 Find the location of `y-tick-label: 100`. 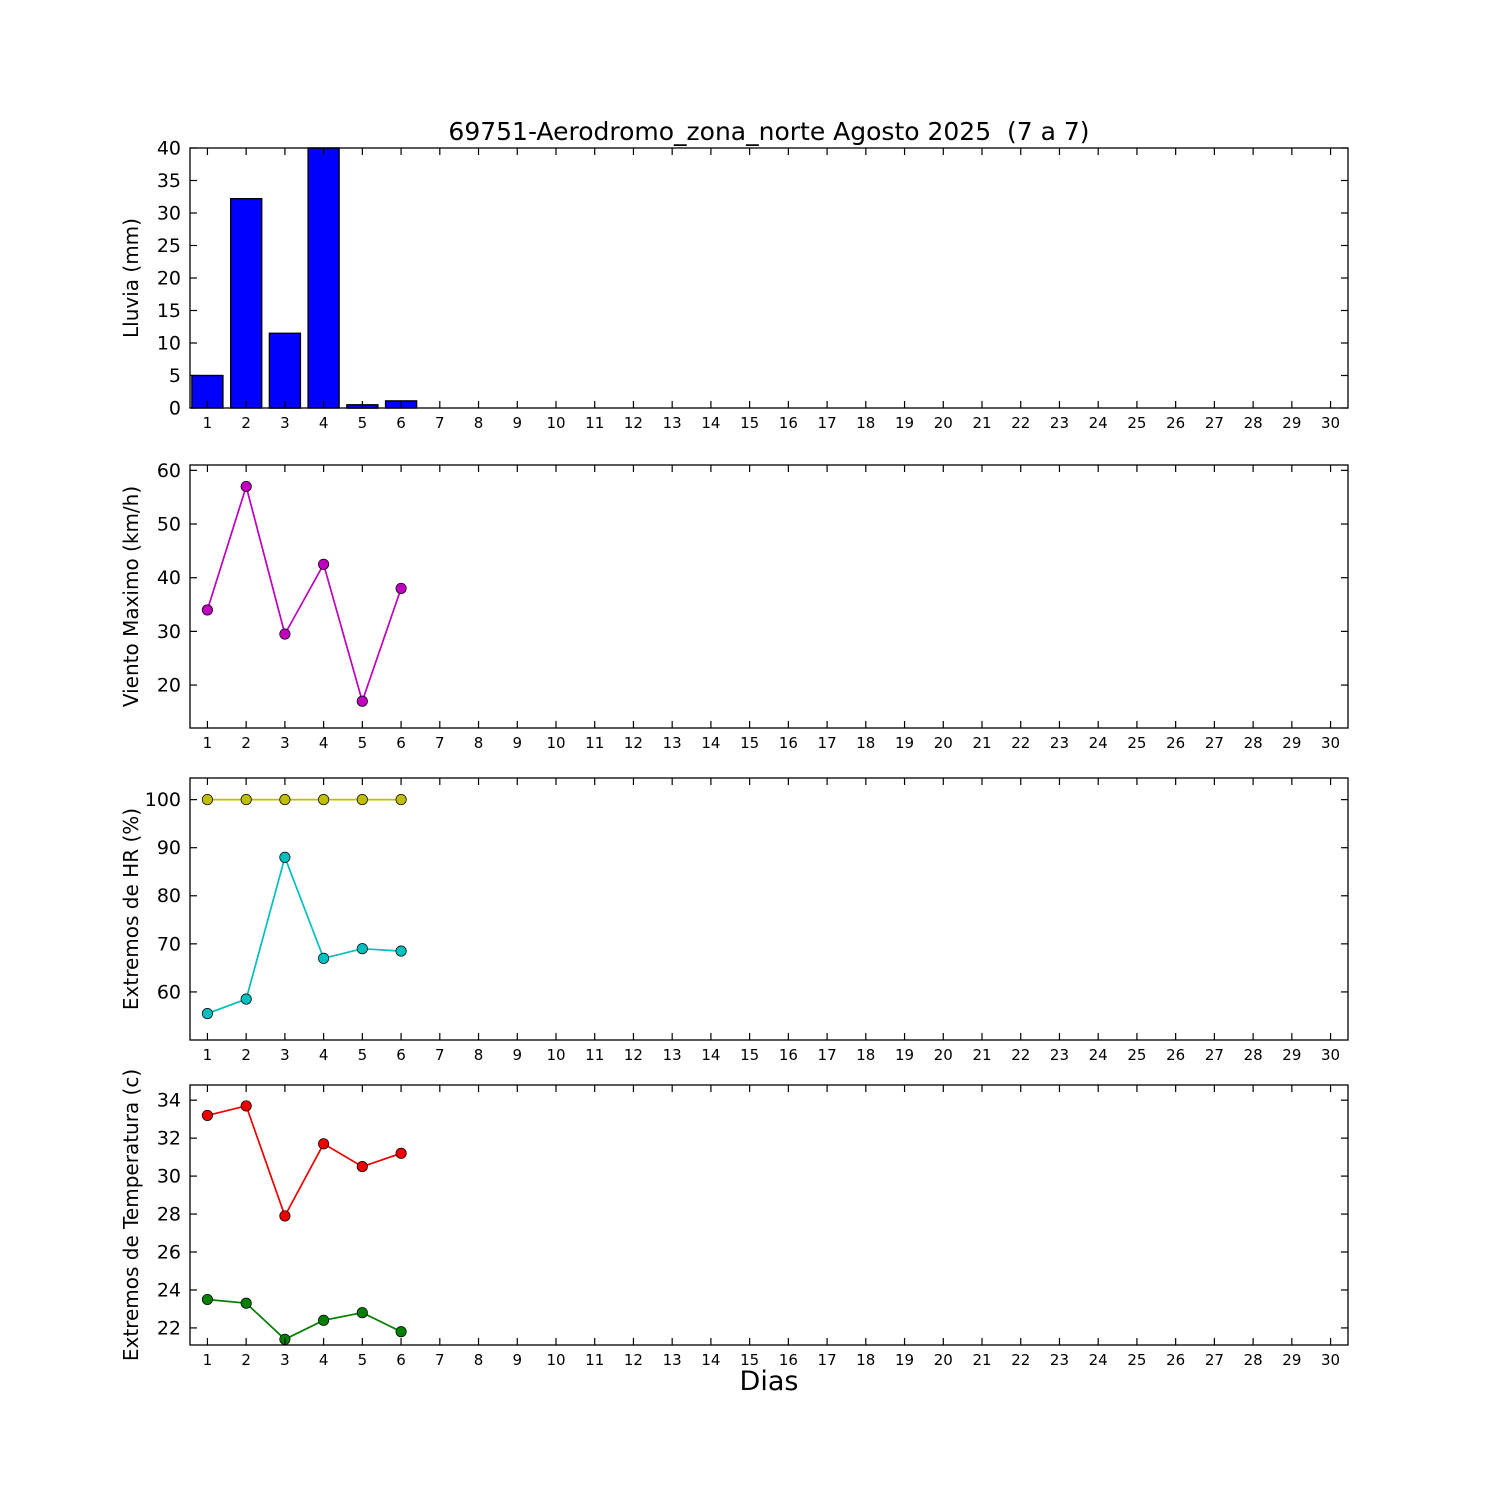

y-tick-label: 100 is located at coordinates (163, 800).